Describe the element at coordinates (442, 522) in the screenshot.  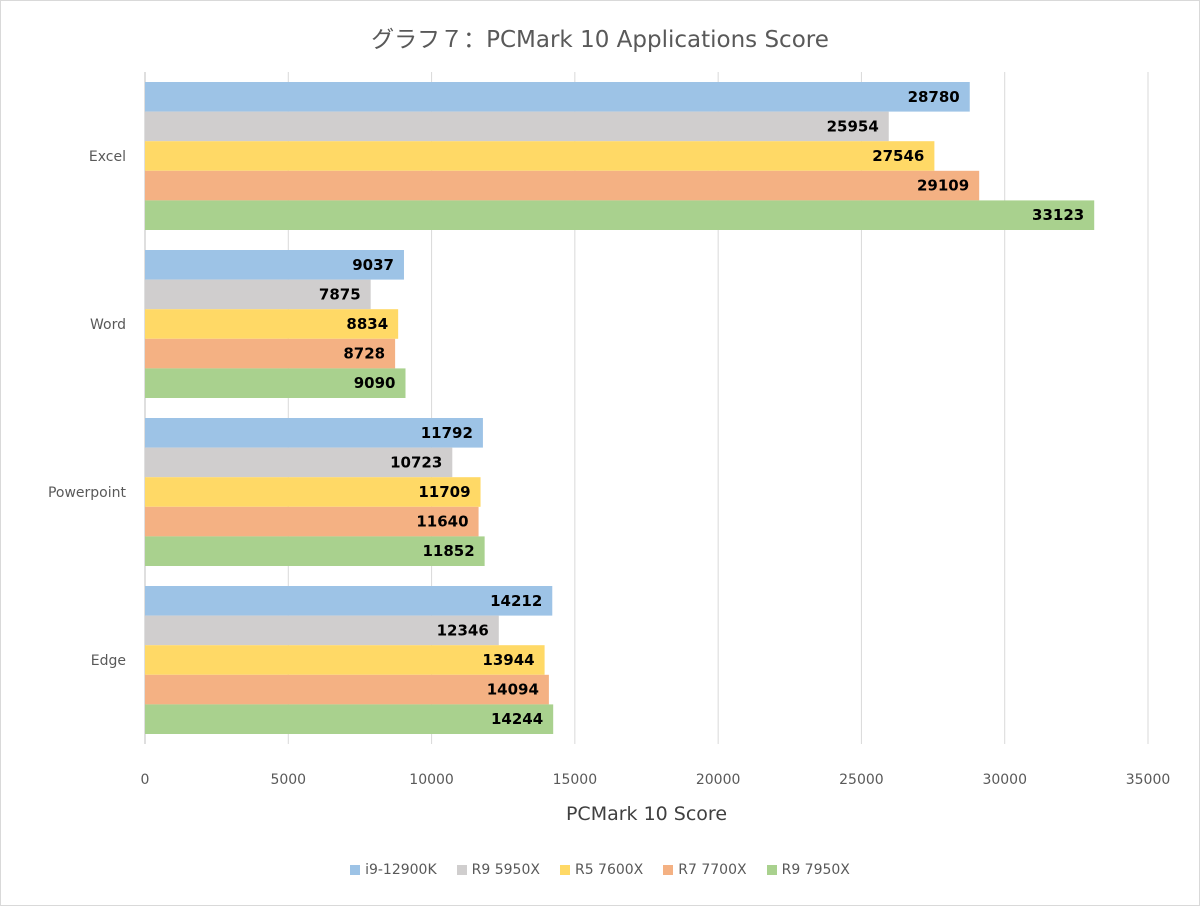
I see `data-label: 11640` at that location.